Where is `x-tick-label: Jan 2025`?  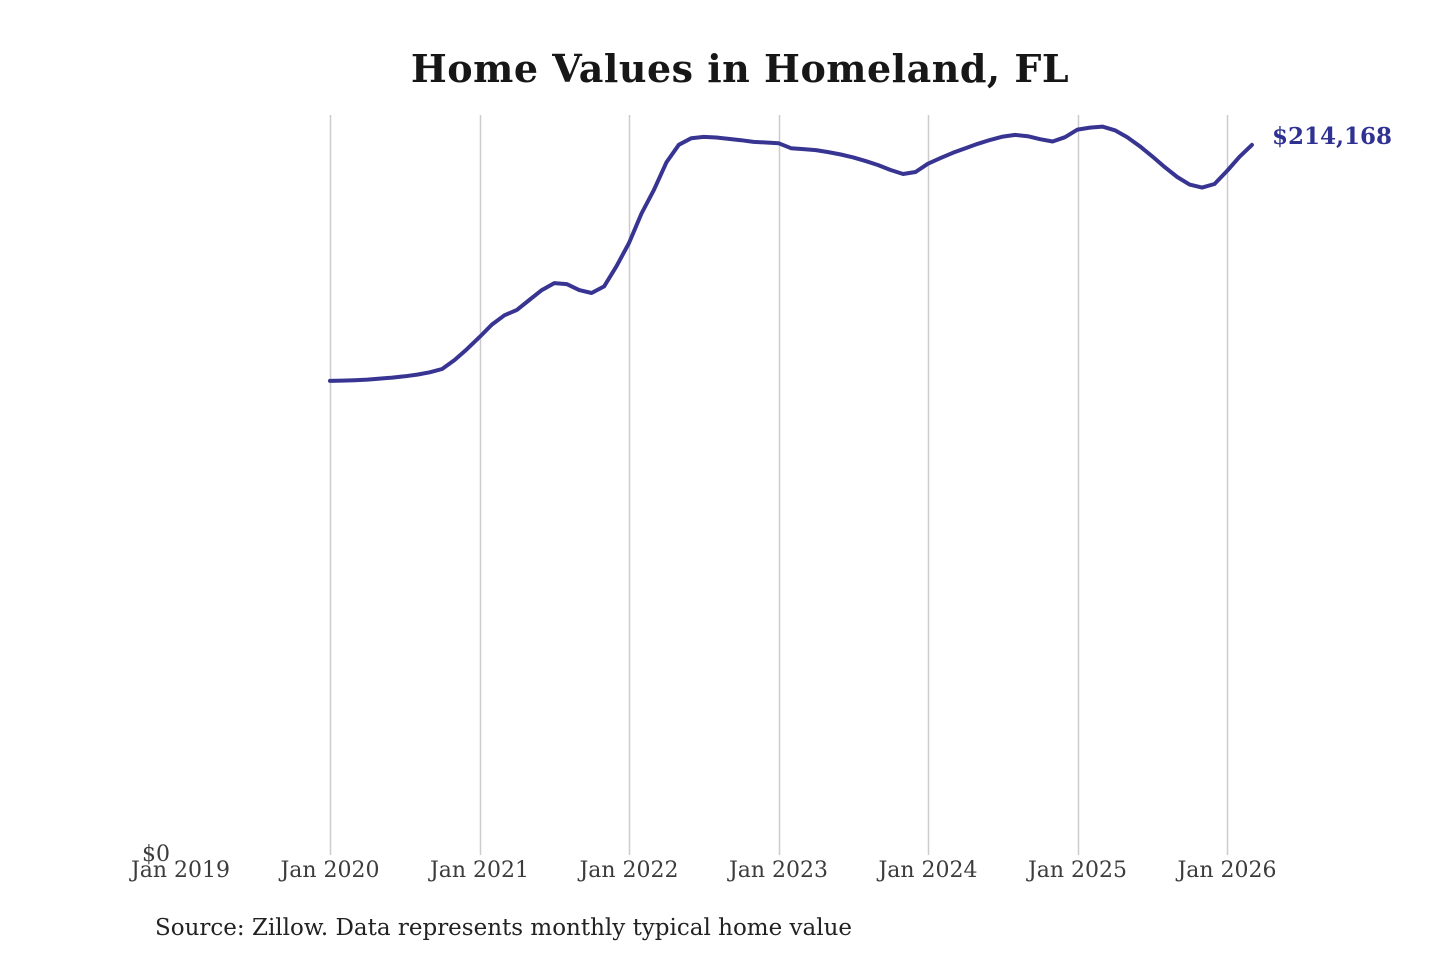
x-tick-label: Jan 2025 is located at coordinates (1077, 870).